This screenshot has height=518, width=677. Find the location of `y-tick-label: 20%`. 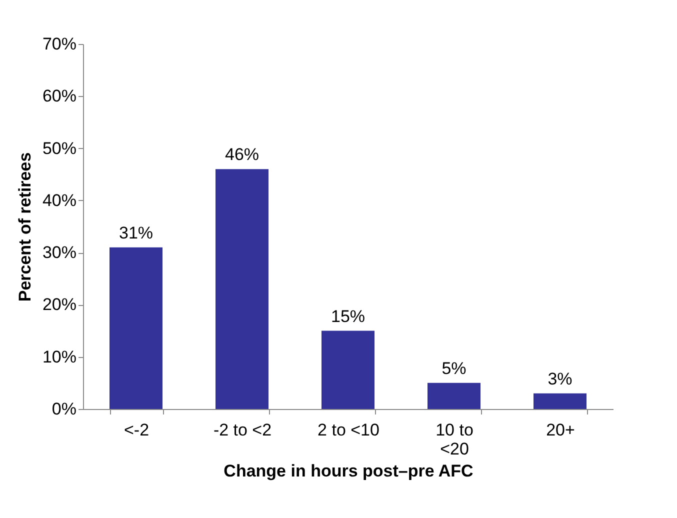

y-tick-label: 20% is located at coordinates (59, 304).